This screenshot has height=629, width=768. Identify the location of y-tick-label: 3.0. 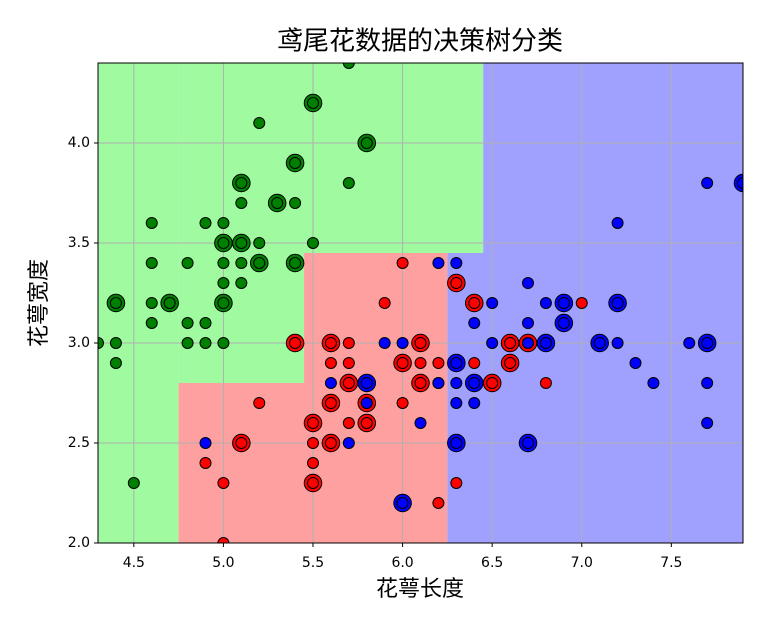
(79, 343).